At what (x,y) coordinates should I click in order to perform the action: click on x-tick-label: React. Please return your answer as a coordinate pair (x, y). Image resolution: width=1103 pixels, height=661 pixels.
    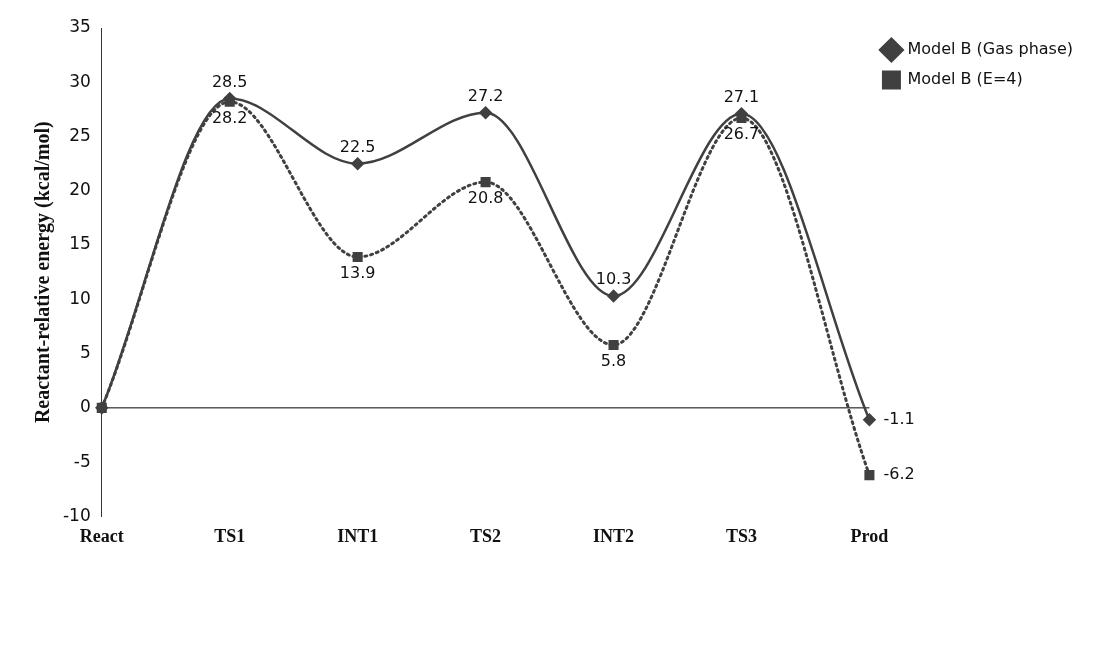
    Looking at the image, I should click on (101, 535).